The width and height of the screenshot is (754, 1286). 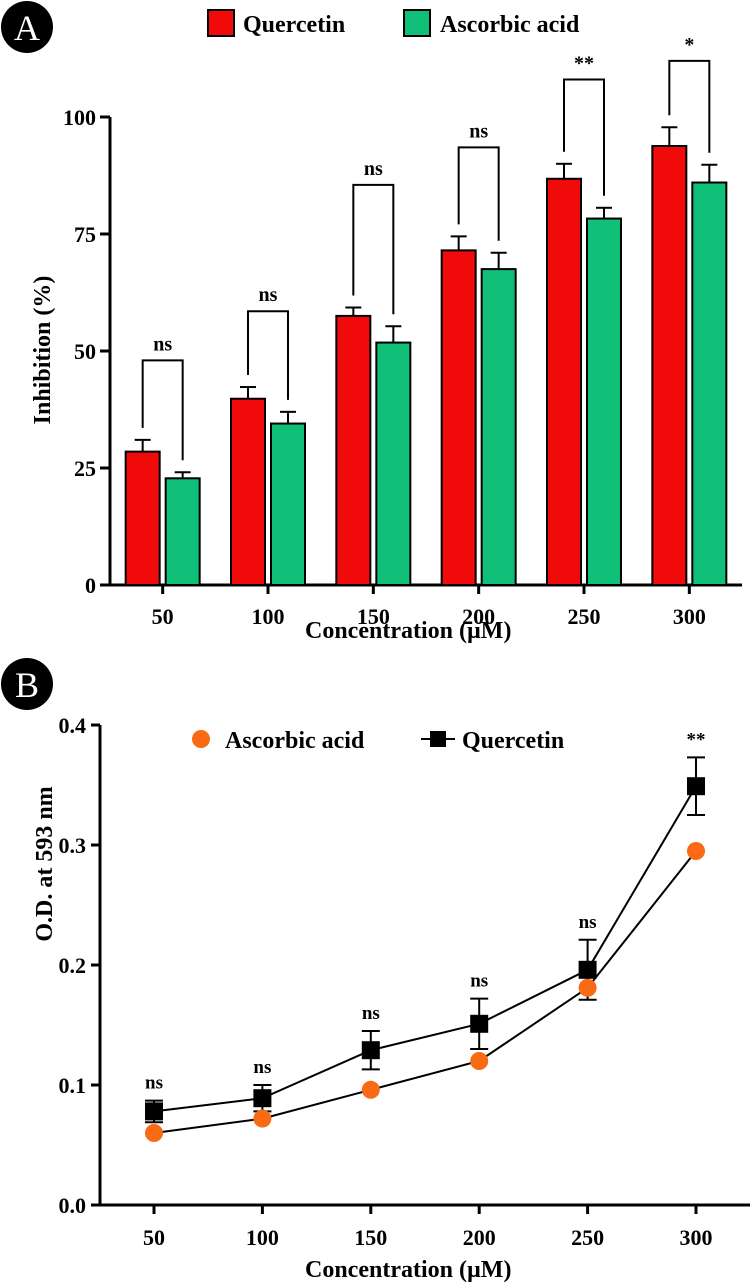 I want to click on panel-a-letter: A, so click(x=27, y=28).